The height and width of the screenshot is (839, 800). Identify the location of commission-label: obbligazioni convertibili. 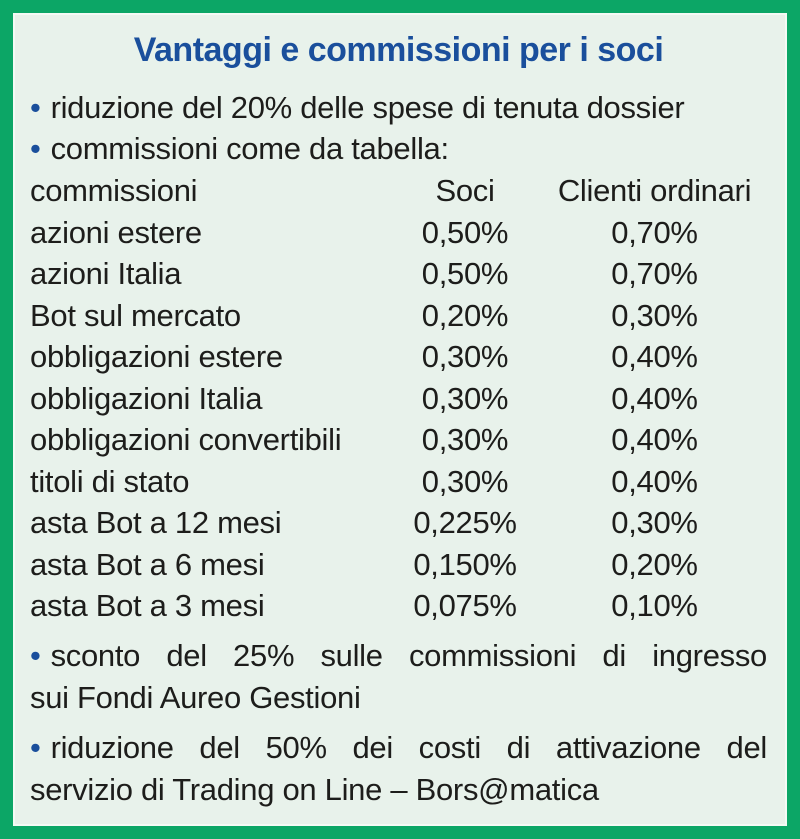
(186, 439).